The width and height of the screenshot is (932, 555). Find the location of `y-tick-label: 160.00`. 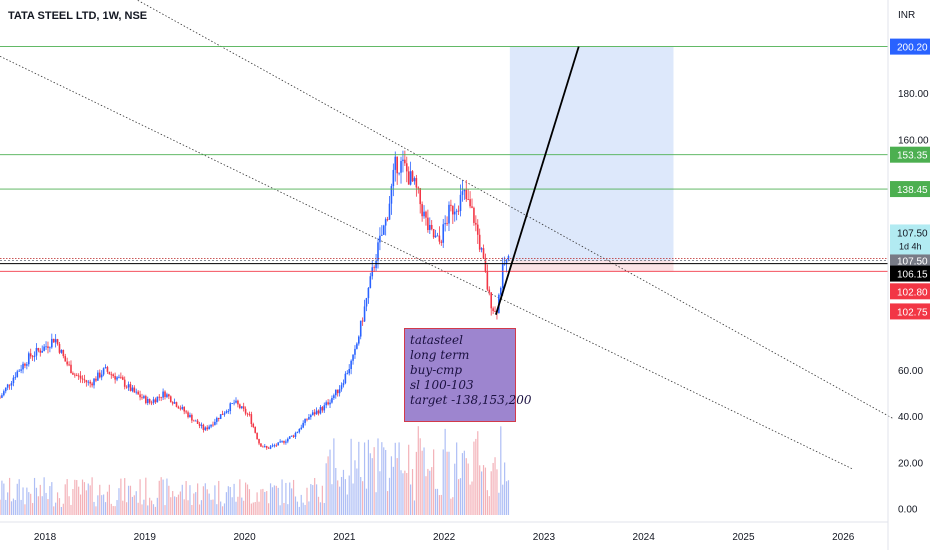

y-tick-label: 160.00 is located at coordinates (913, 140).